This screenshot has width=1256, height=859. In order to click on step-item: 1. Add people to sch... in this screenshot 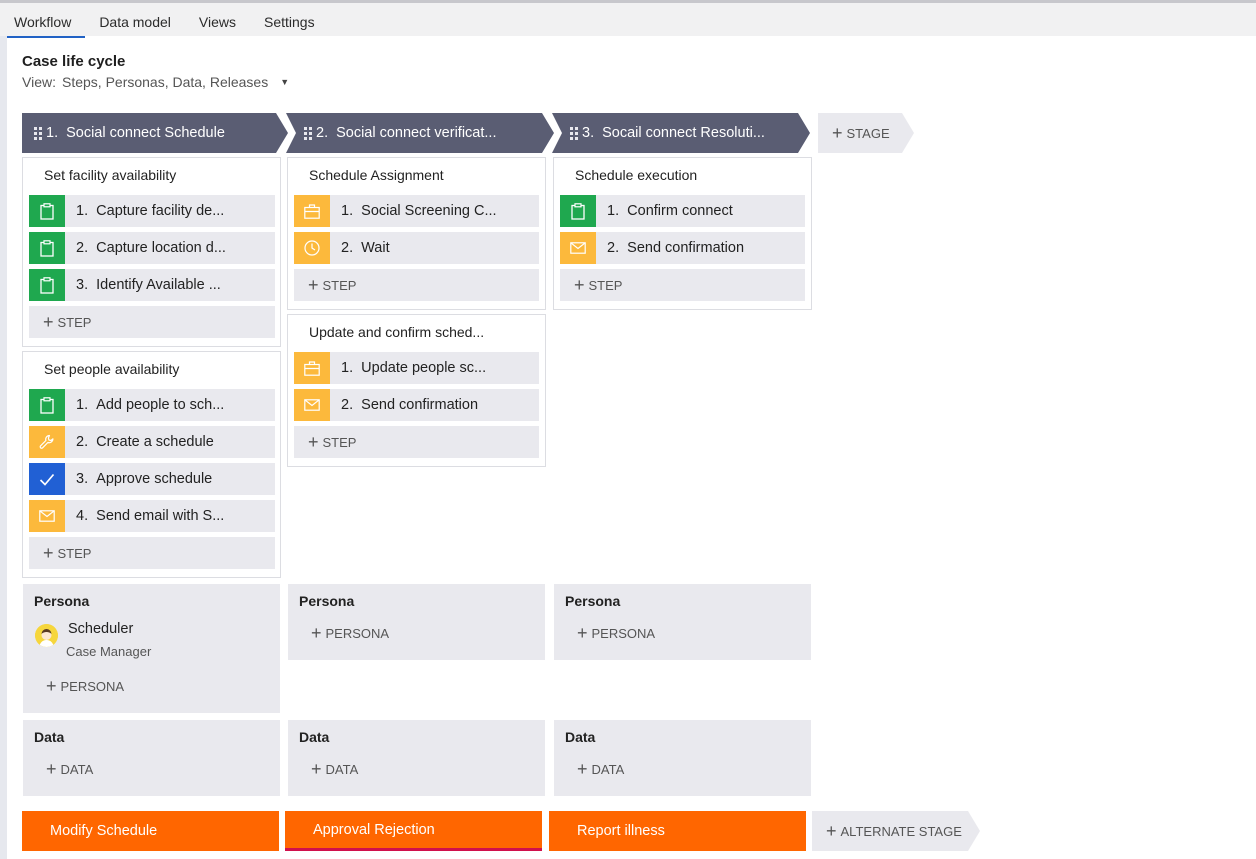, I will do `click(152, 405)`.